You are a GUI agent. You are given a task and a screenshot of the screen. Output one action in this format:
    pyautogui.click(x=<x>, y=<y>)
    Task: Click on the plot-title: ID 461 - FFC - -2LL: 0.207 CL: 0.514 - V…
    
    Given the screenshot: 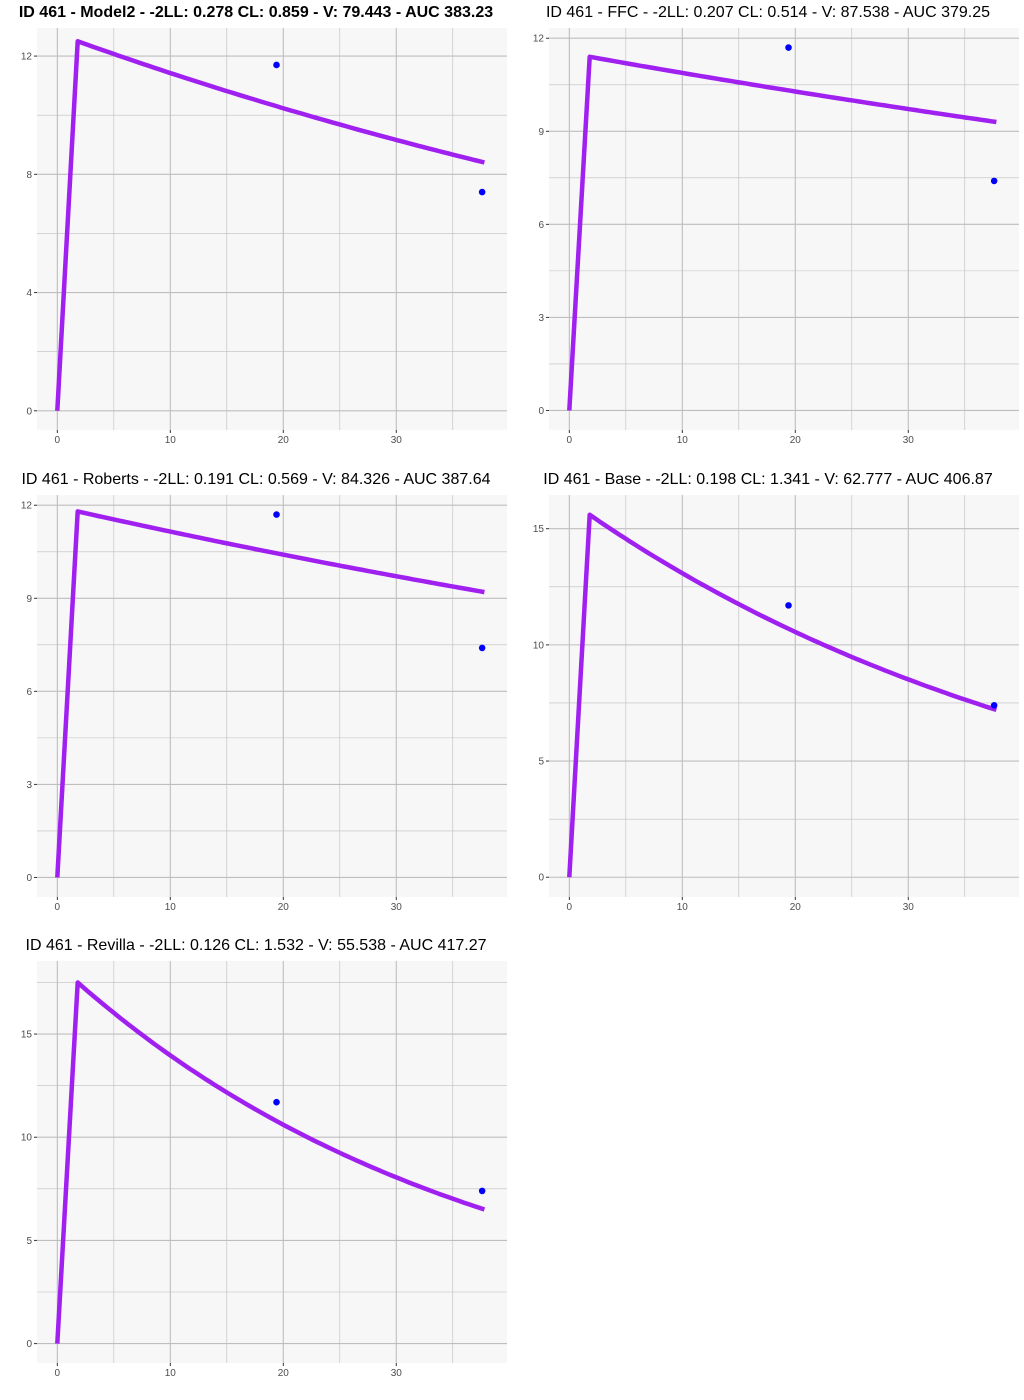 What is the action you would take?
    pyautogui.click(x=768, y=13)
    